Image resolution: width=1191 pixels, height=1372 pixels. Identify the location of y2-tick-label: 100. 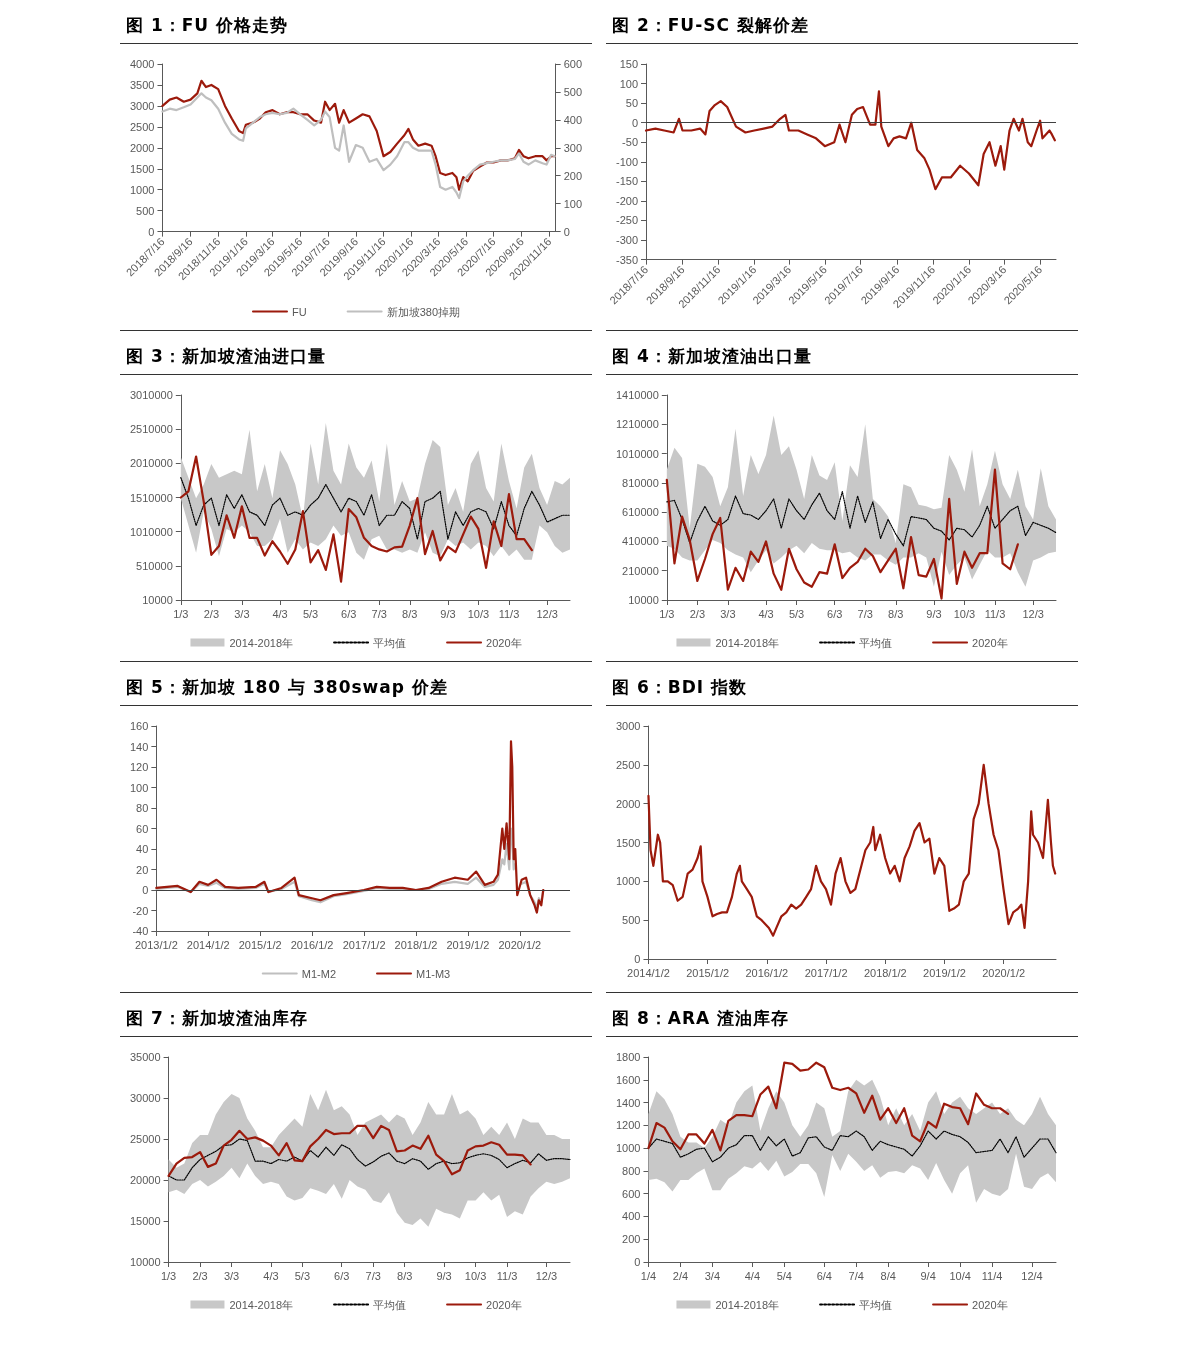
(573, 203).